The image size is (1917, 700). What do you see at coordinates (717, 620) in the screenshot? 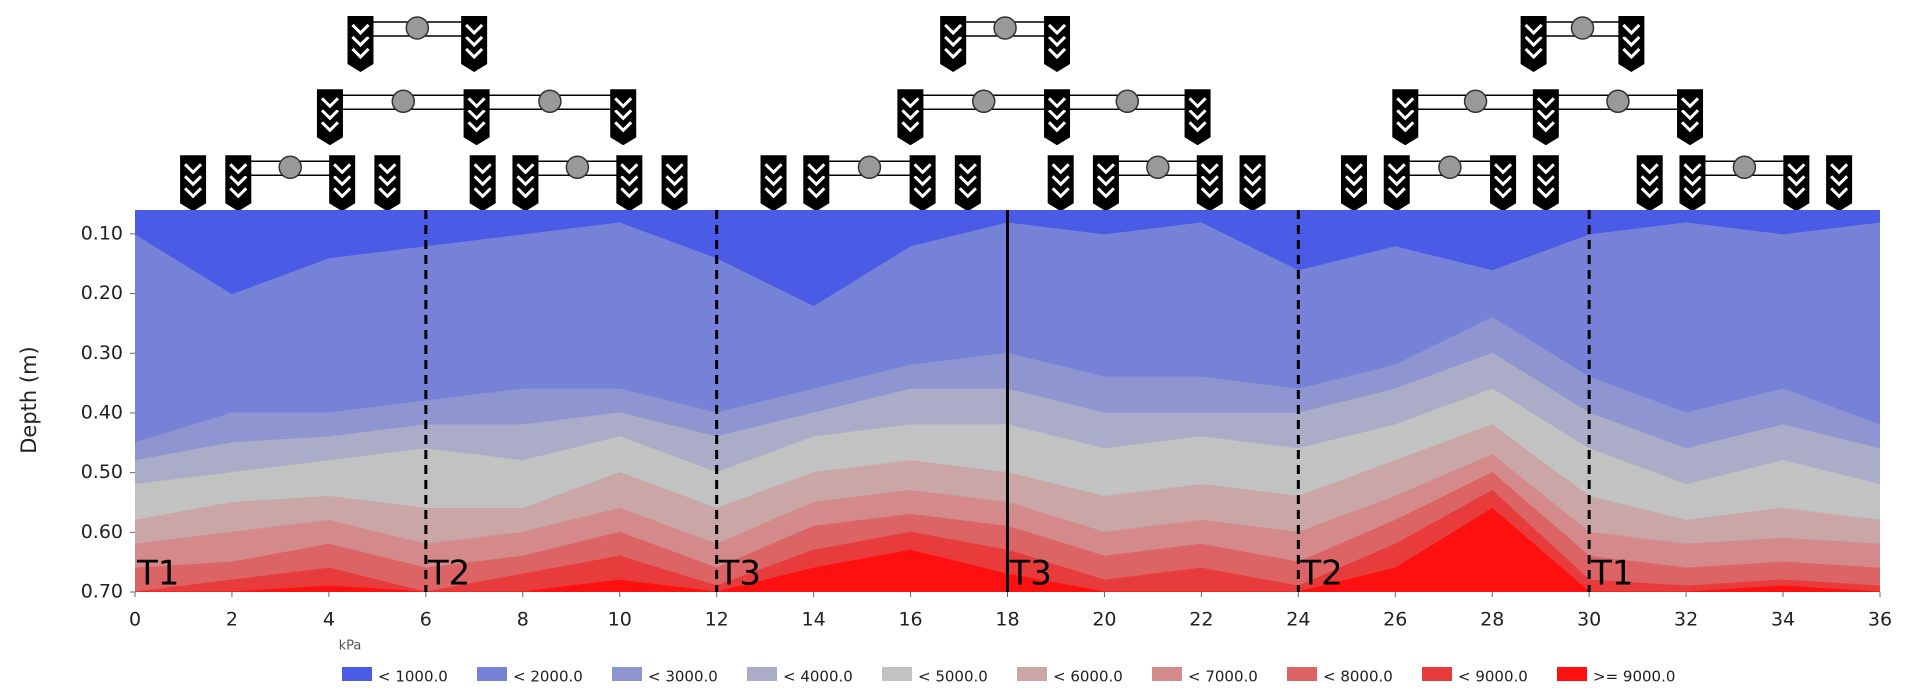
I see `x-tick-label: 12` at bounding box center [717, 620].